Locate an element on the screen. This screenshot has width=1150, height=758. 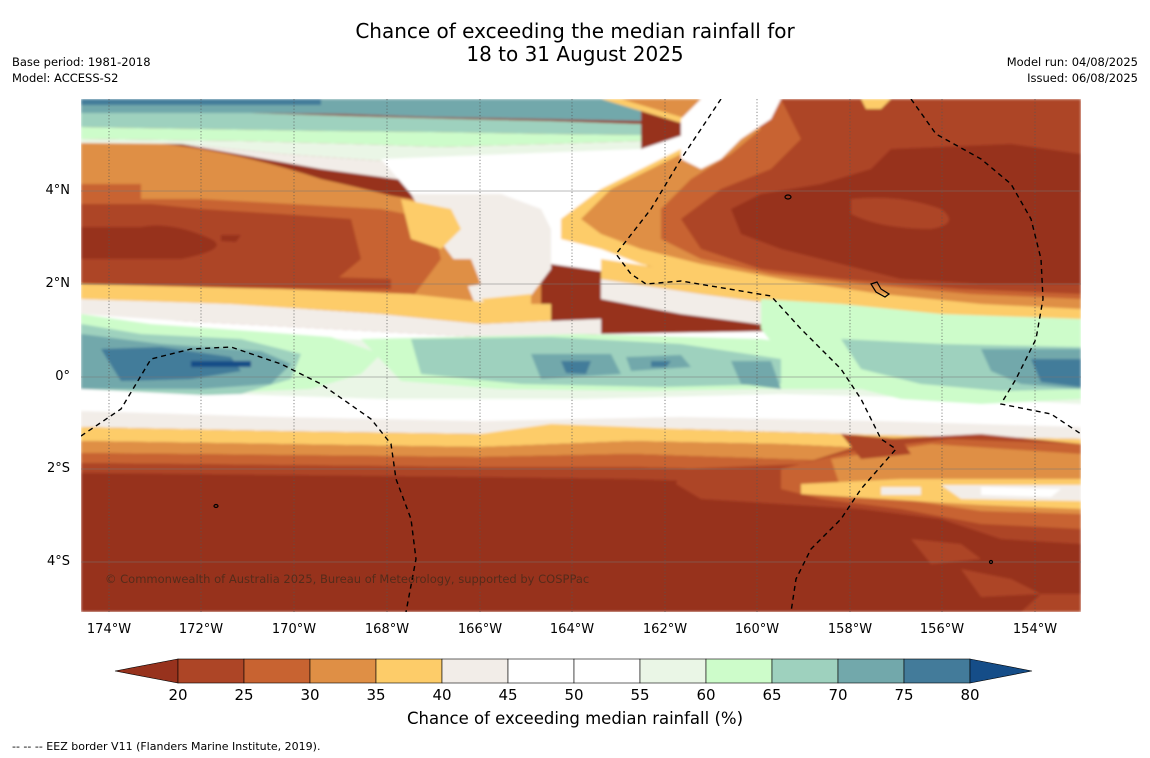
meta-left: Base period: 1981-2018 Model: ACCESS-S2 is located at coordinates (81, 70).